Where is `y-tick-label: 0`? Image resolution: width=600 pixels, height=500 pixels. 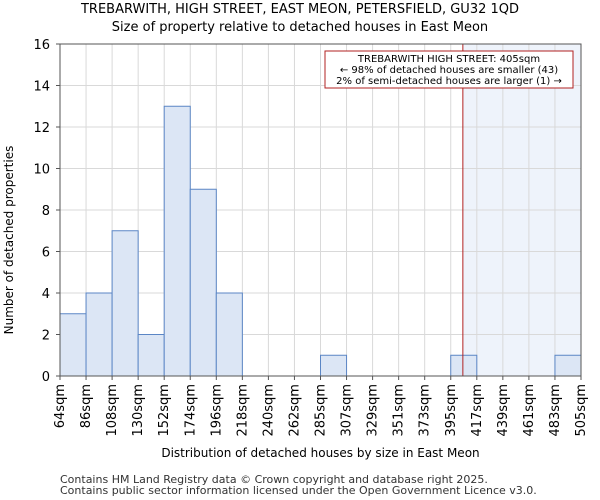
y-tick-label: 0 is located at coordinates (46, 377).